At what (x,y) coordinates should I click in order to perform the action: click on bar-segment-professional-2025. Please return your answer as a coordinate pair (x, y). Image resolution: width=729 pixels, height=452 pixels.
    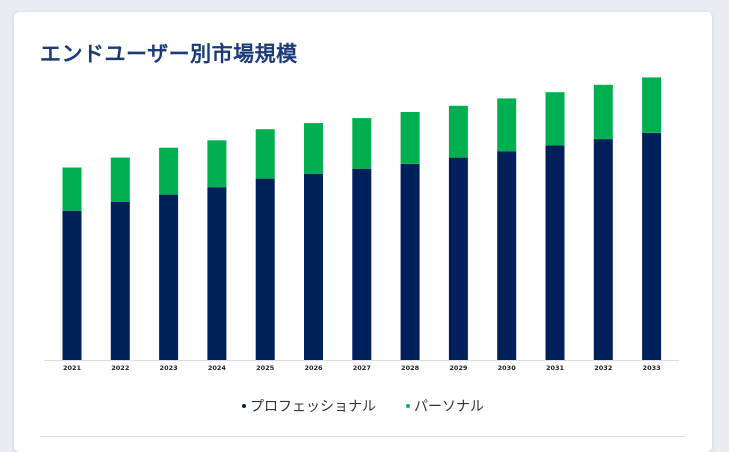
    Looking at the image, I should click on (265, 269).